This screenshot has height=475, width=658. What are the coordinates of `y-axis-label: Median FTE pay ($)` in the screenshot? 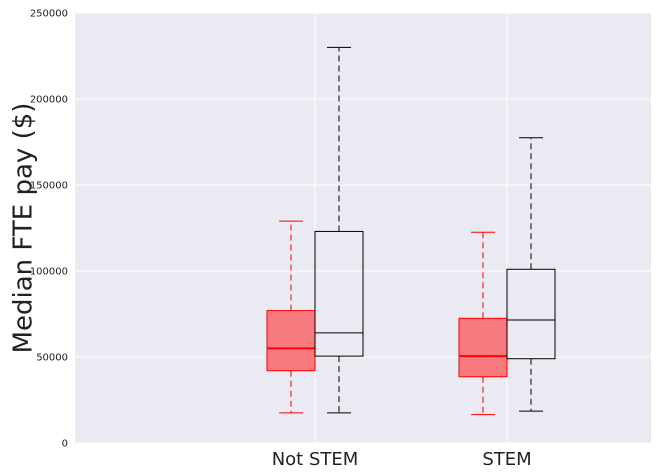 It's located at (24, 228).